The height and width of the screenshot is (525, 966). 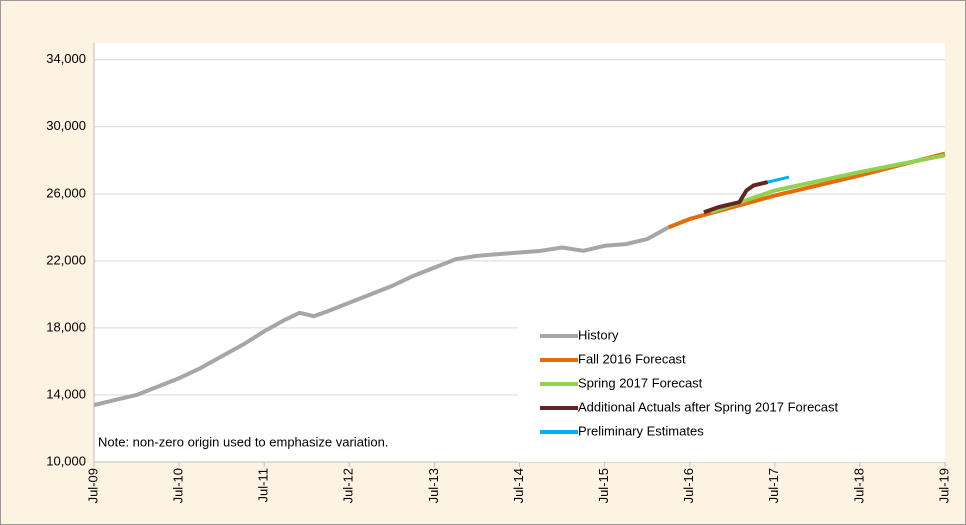 I want to click on y-tick-label: 26,000, so click(x=66, y=192).